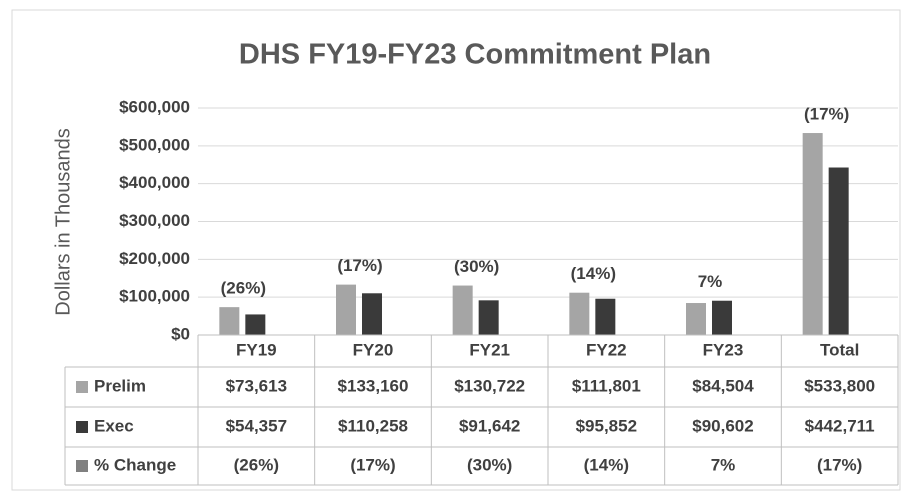 The width and height of the screenshot is (911, 495). I want to click on table-cell: $95,852, so click(606, 425).